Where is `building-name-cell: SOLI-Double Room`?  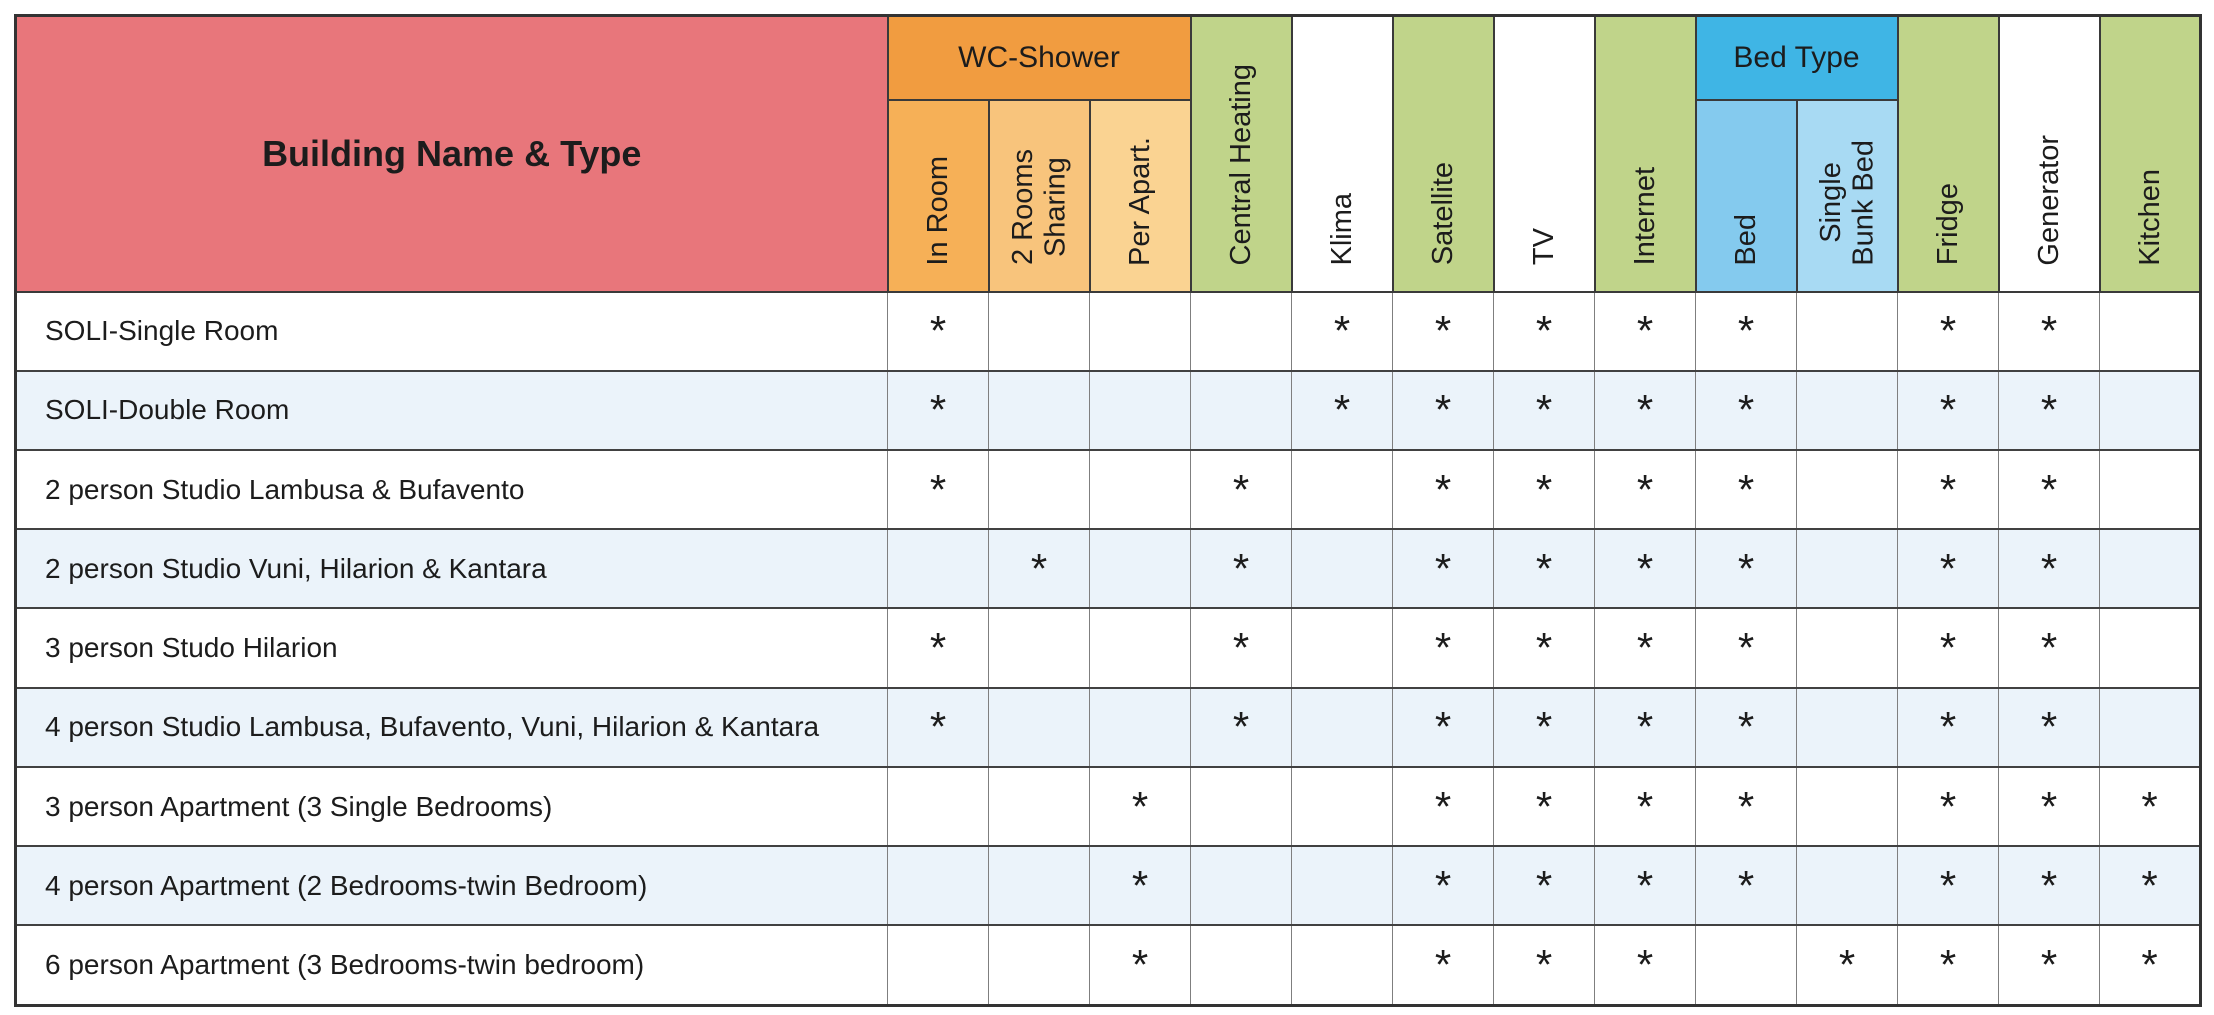
building-name-cell: SOLI-Double Room is located at coordinates (451, 410).